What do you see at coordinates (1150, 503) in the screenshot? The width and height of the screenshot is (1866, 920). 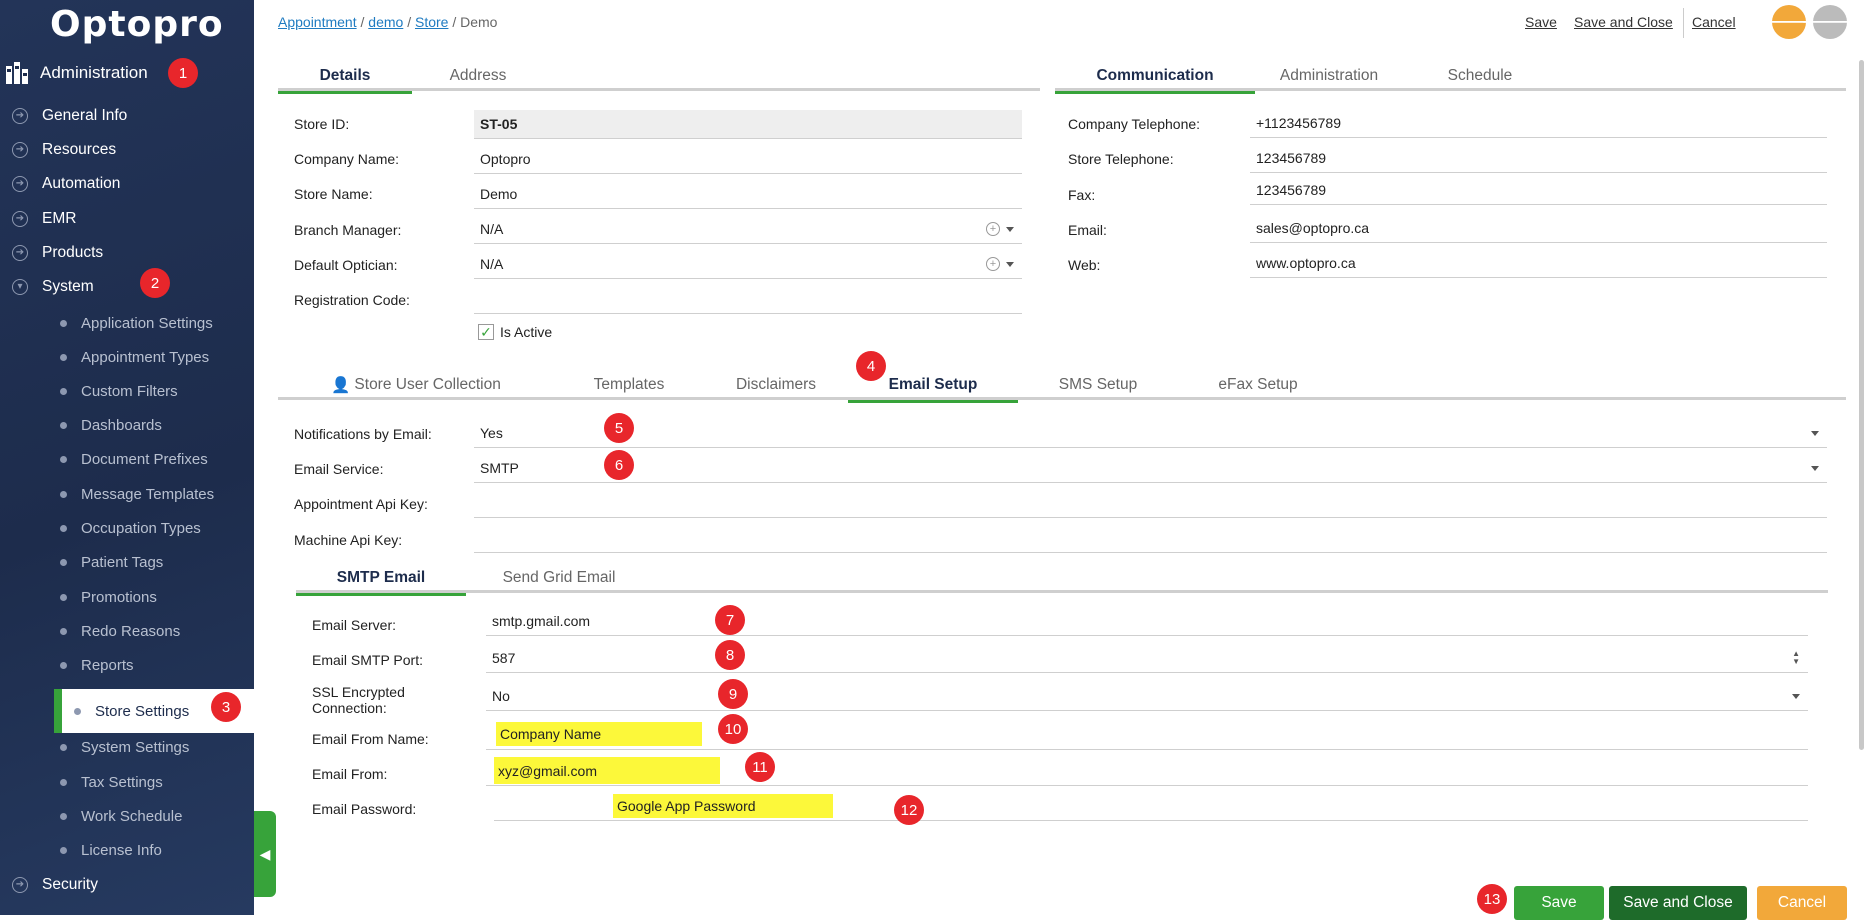 I see `appointment-api-key-input` at bounding box center [1150, 503].